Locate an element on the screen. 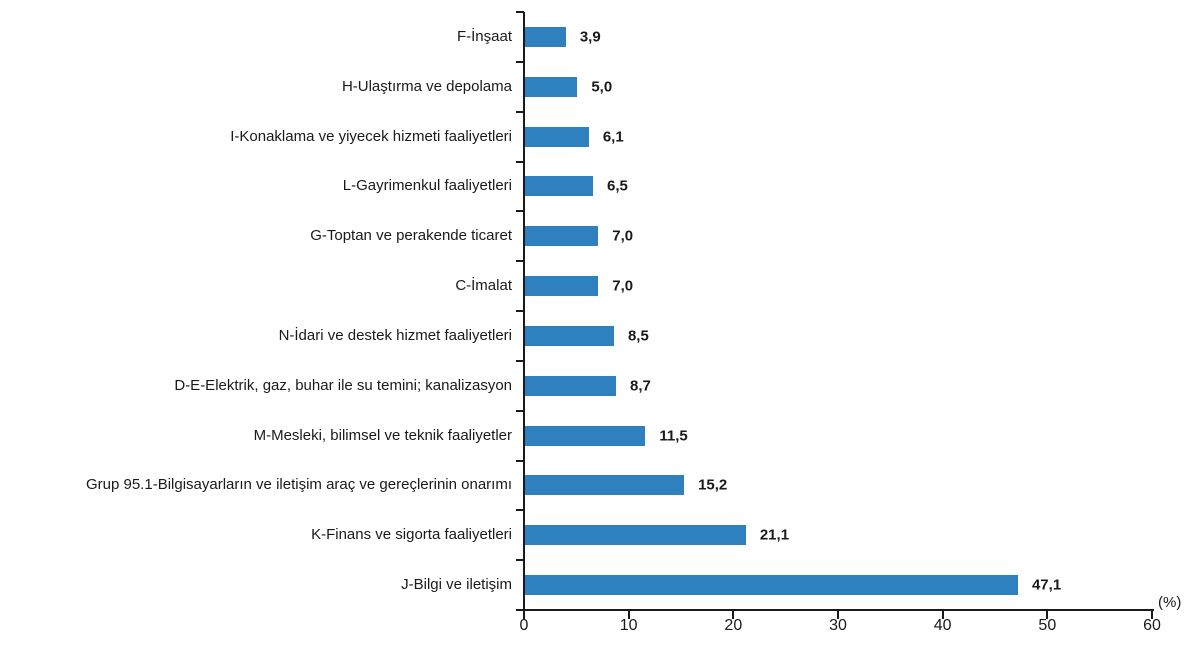 The width and height of the screenshot is (1200, 651). value-label: 6,1 is located at coordinates (613, 137).